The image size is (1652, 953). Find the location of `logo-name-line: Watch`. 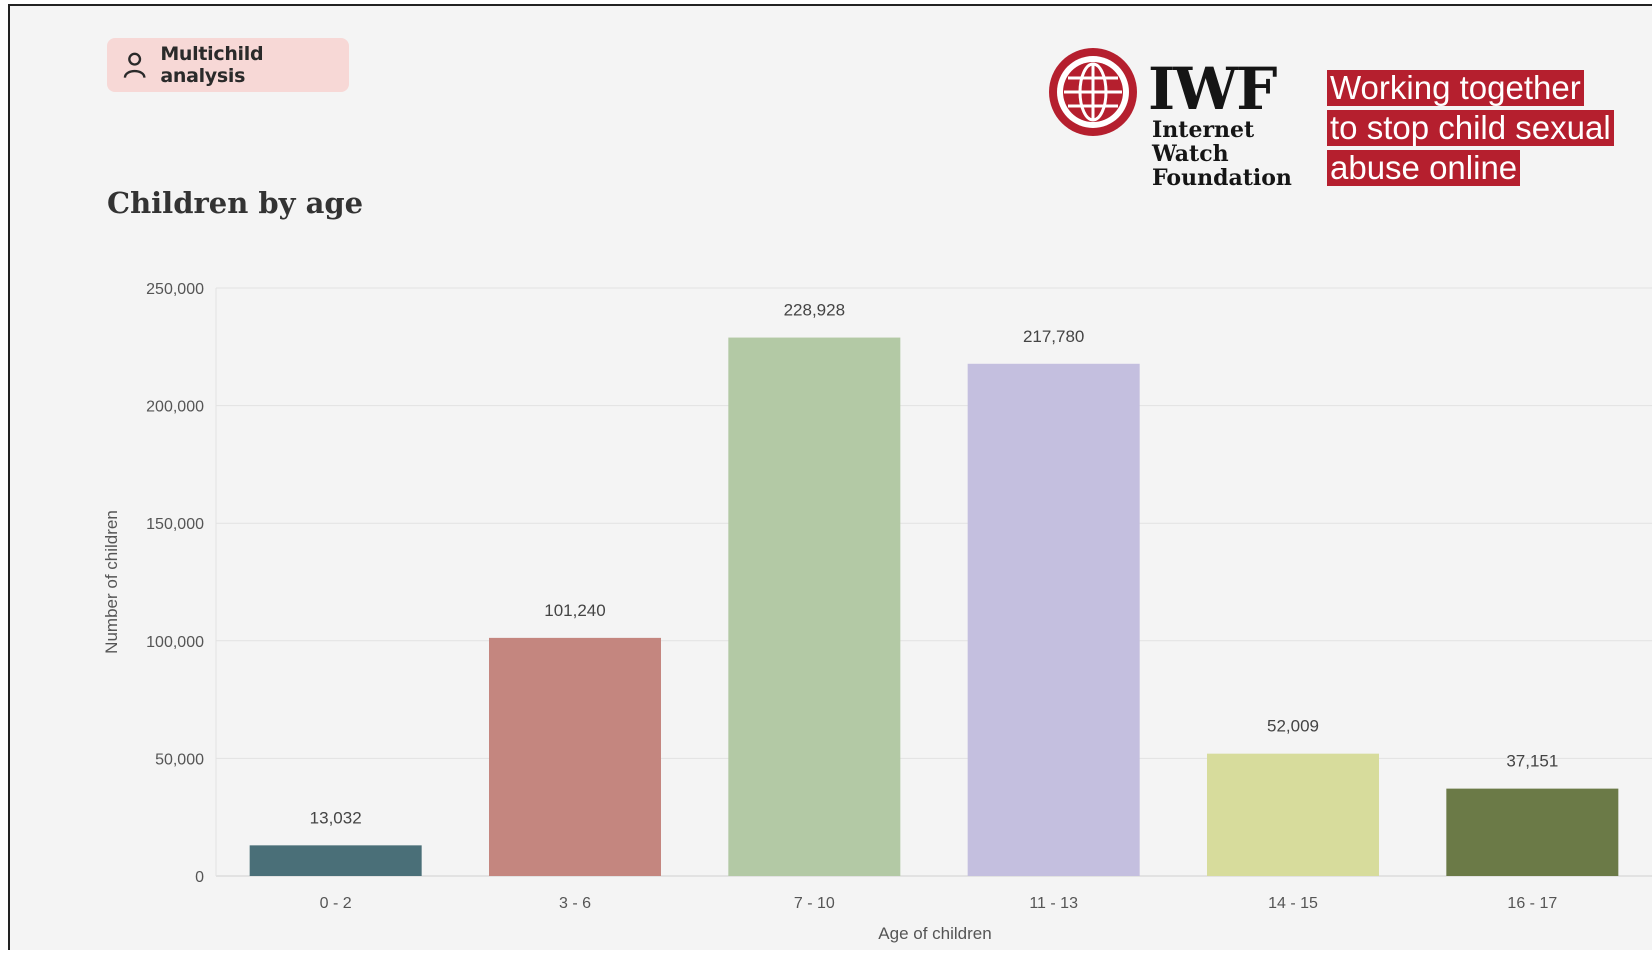

logo-name-line: Watch is located at coordinates (1190, 154).